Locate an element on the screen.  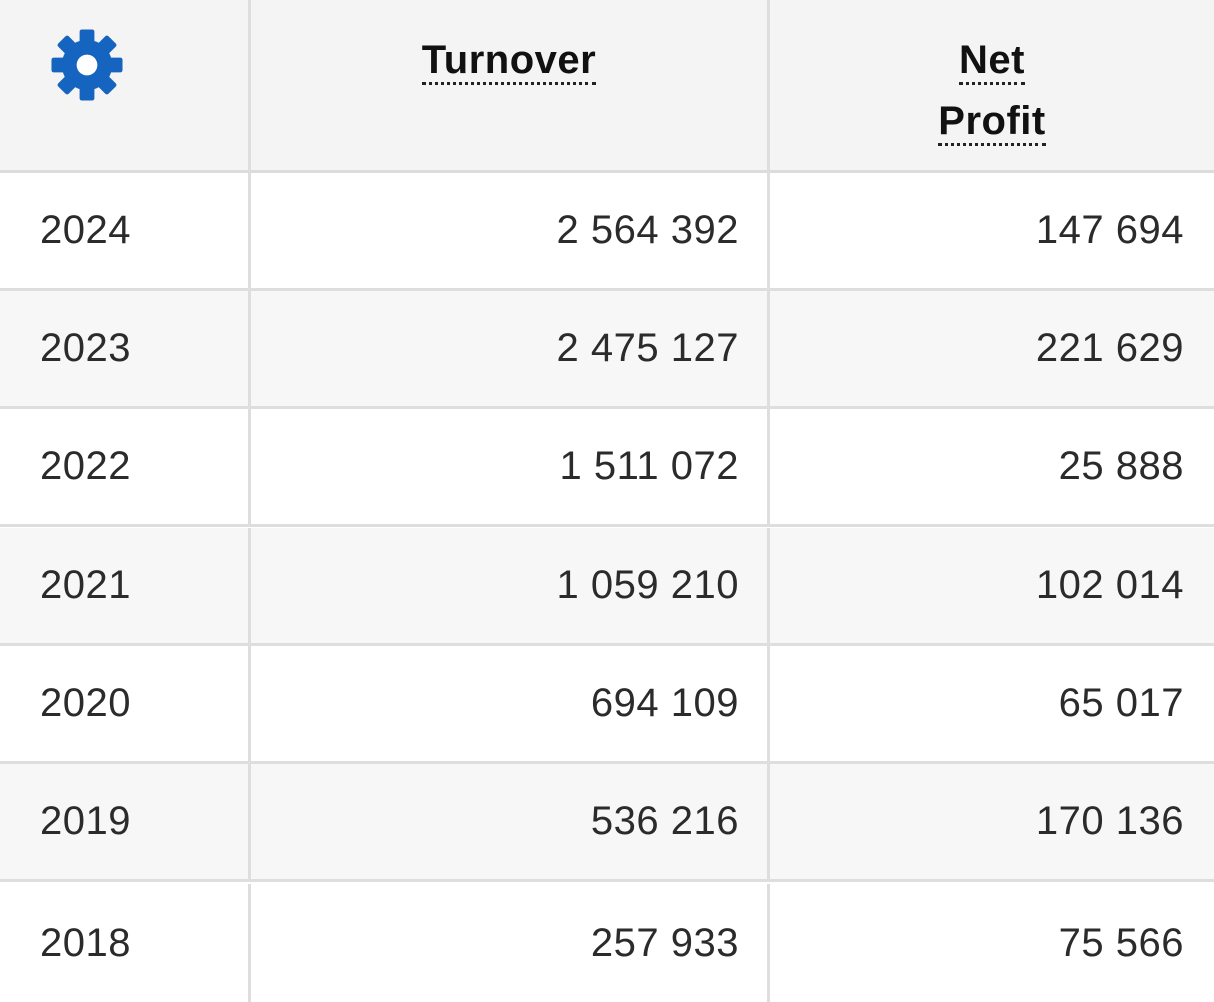
table-row: 2020 694 109 65 017 is located at coordinates (607, 705).